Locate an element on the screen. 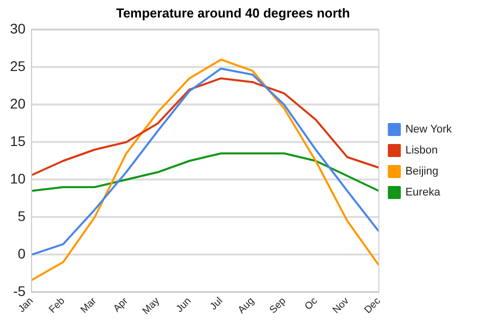  y-tick-label: 30 is located at coordinates (18, 28).